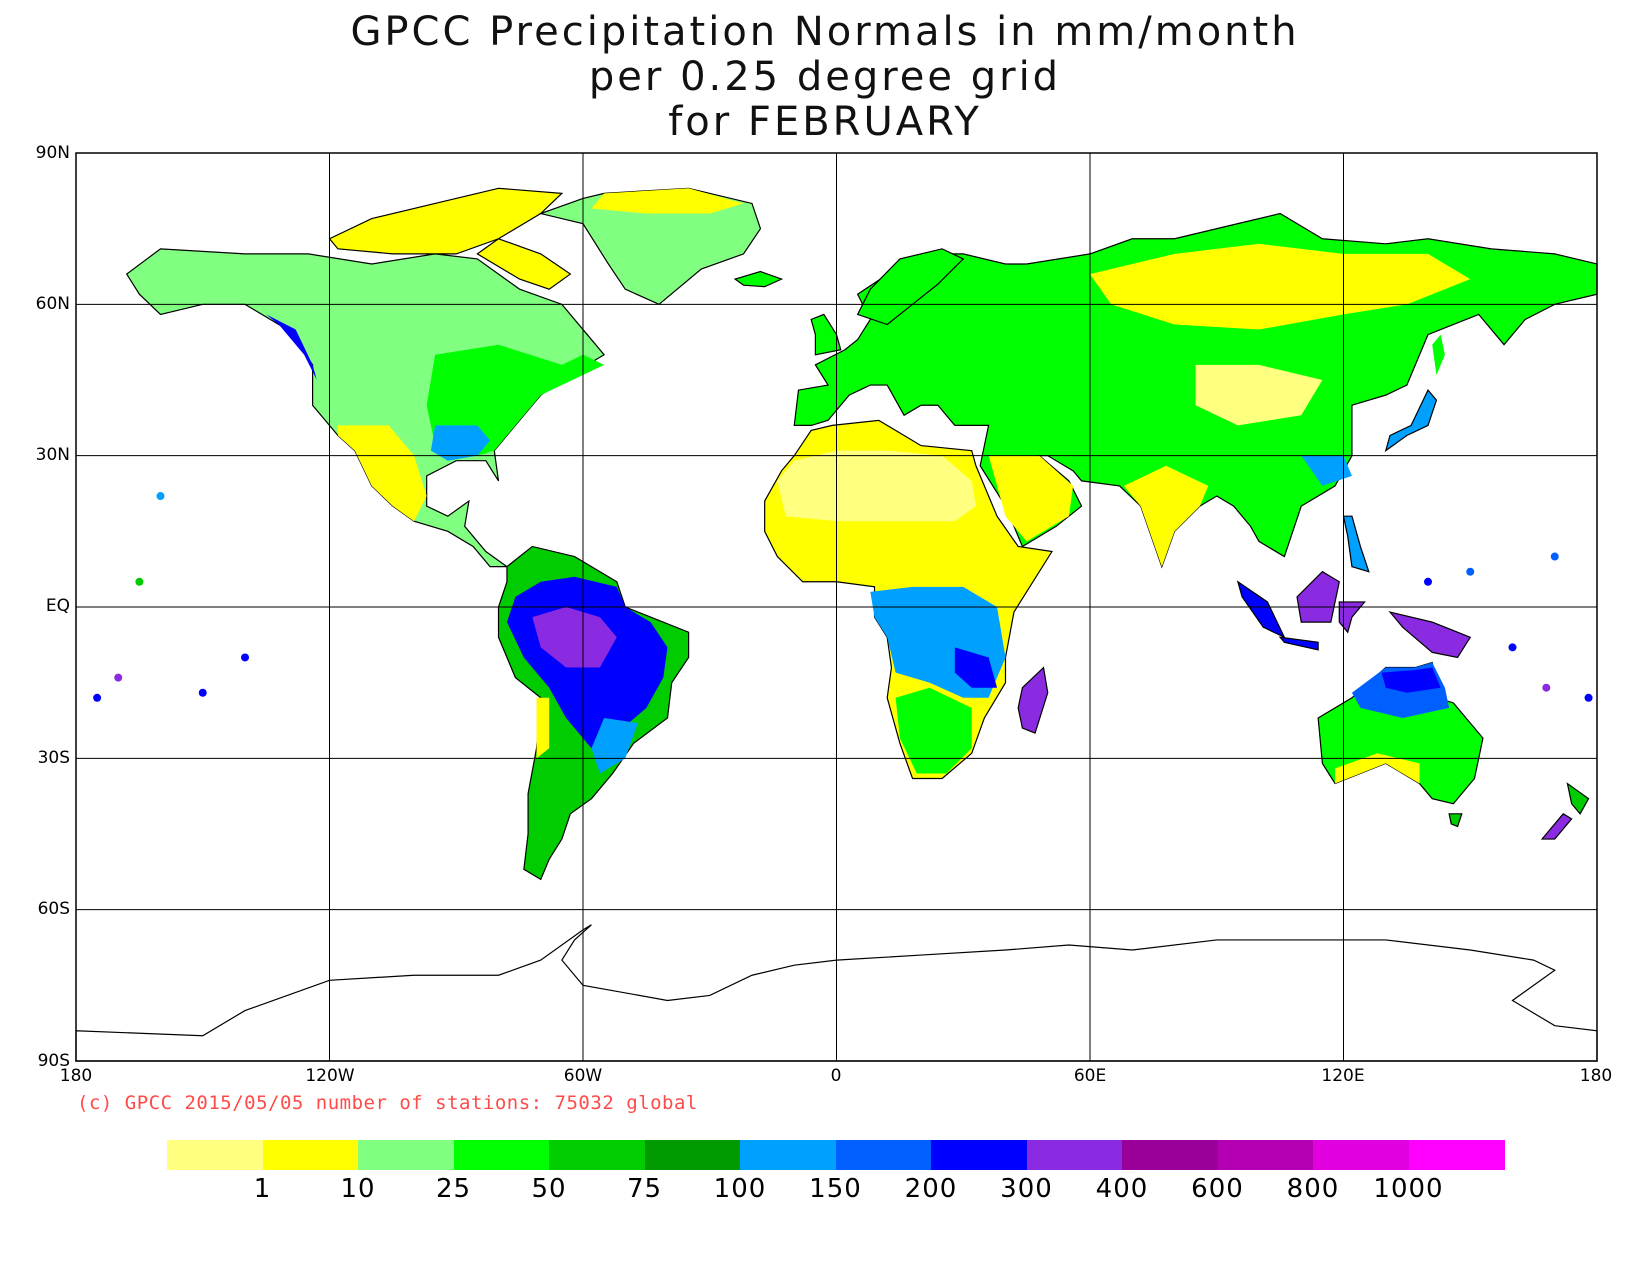 The image size is (1650, 1270). What do you see at coordinates (910, 287) in the screenshot?
I see `scandinavia` at bounding box center [910, 287].